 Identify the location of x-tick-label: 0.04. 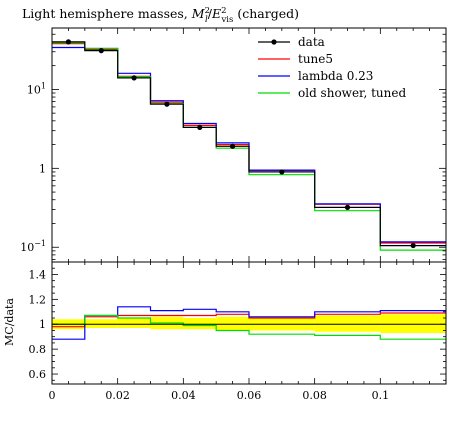
(183, 395).